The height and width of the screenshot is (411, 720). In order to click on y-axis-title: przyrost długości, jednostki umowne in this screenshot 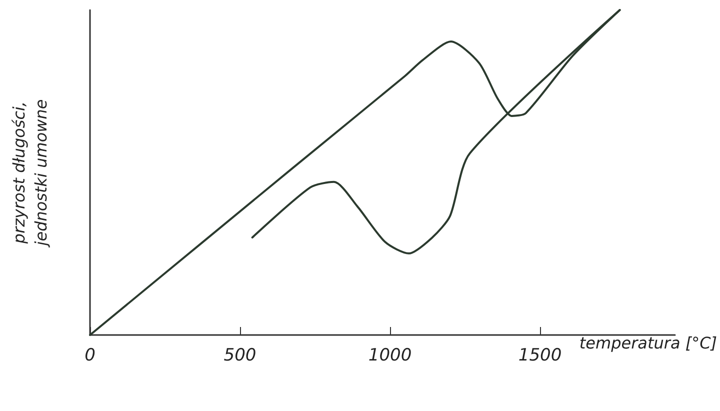, I will do `click(30, 173)`.